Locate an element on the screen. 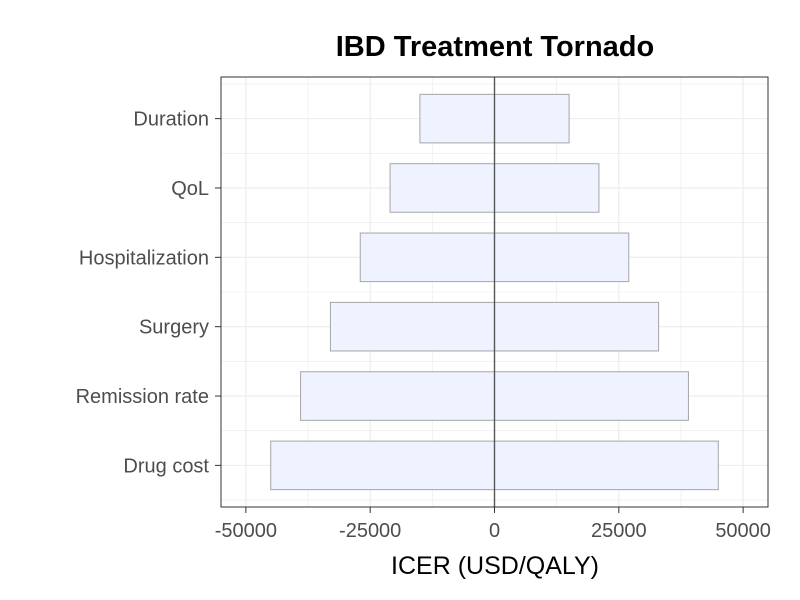 Image resolution: width=800 pixels, height=600 pixels. x-axis-title: ICER (USD/QALY) is located at coordinates (495, 566).